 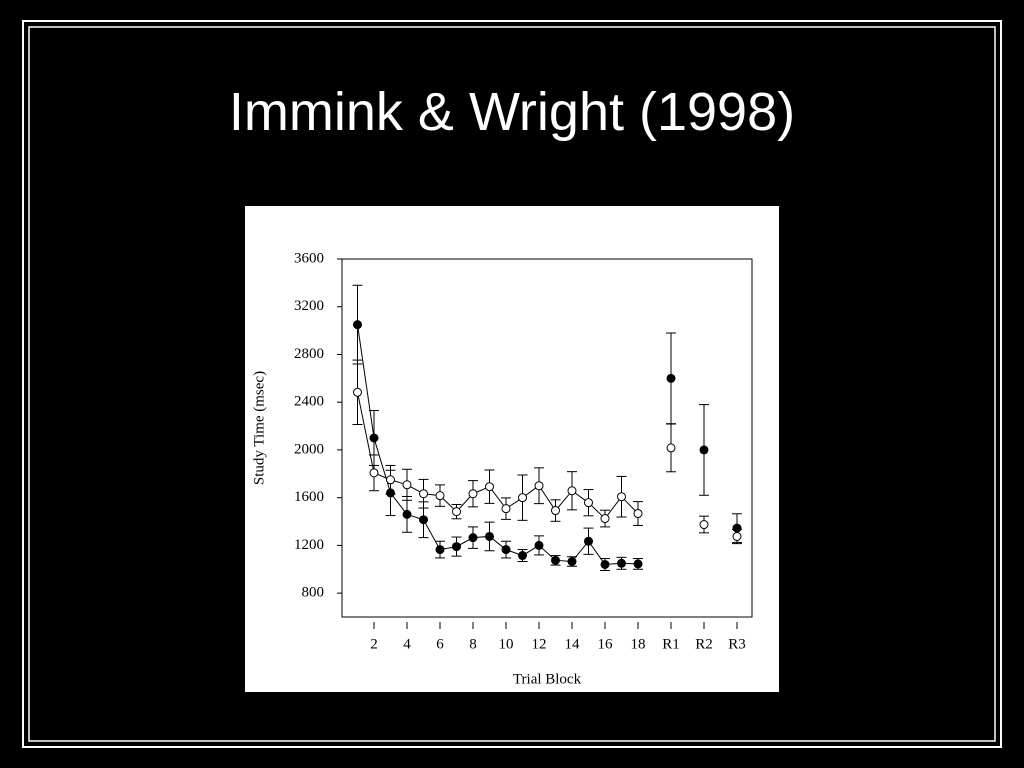 I want to click on y-tick-label: 1600, so click(x=309, y=497).